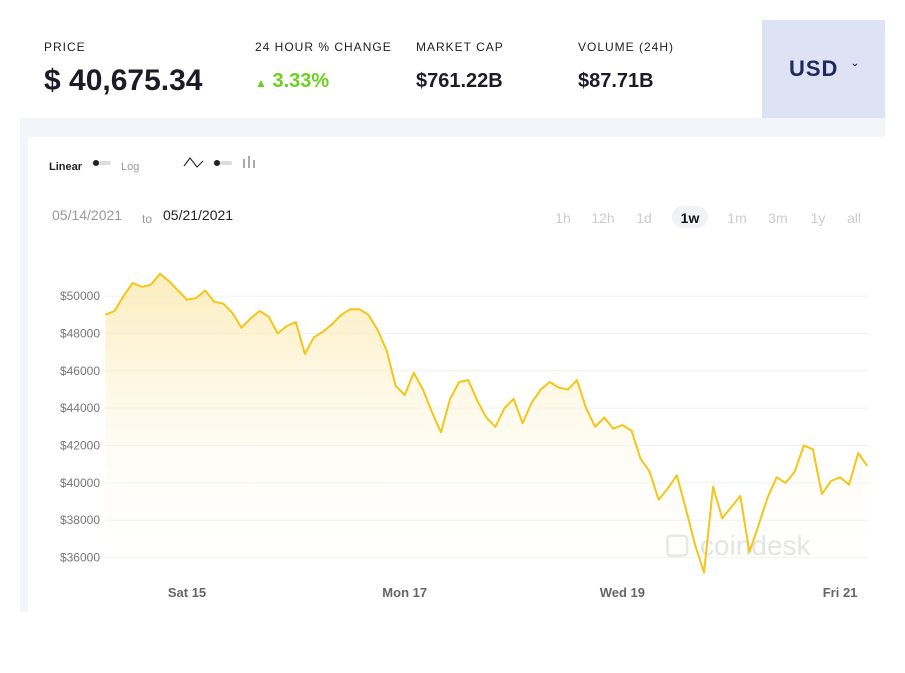 This screenshot has width=905, height=673. What do you see at coordinates (323, 47) in the screenshot?
I see `stat-label: 24 HOUR % CHANGE` at bounding box center [323, 47].